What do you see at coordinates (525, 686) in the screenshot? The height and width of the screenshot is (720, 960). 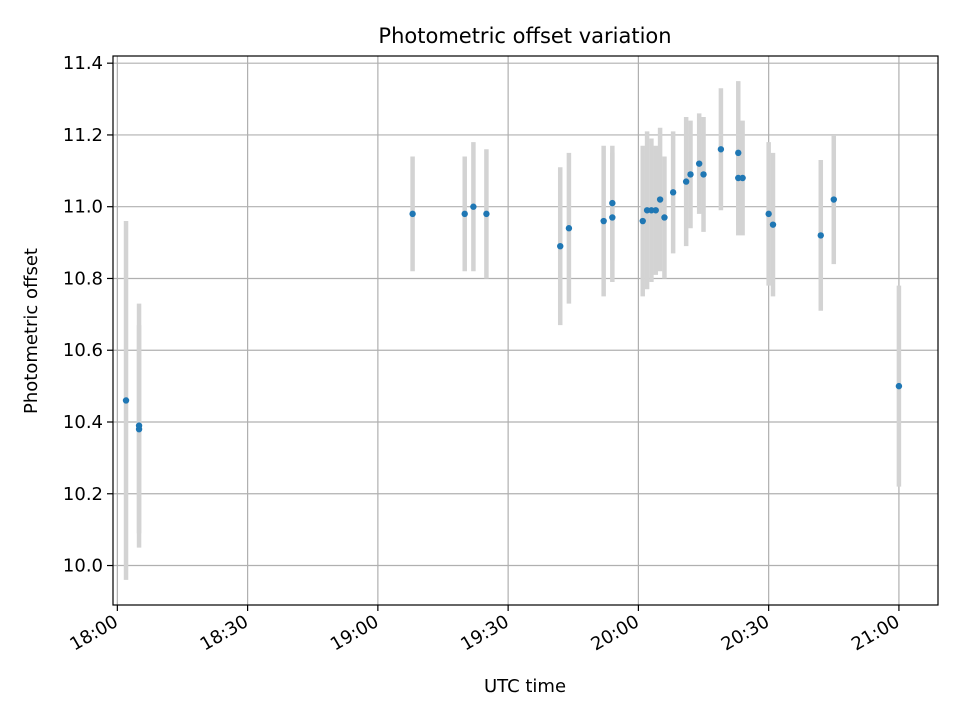 I see `x-axis-title: UTC time` at bounding box center [525, 686].